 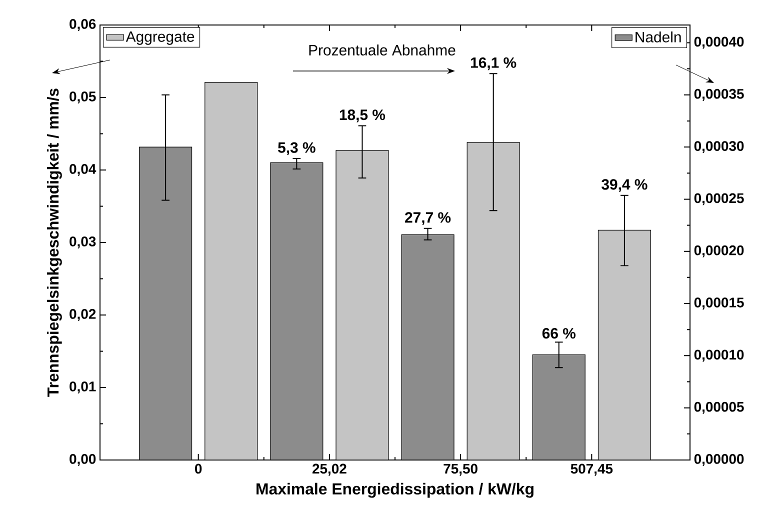 What do you see at coordinates (83, 388) in the screenshot?
I see `y-tick-label: 0,01` at bounding box center [83, 388].